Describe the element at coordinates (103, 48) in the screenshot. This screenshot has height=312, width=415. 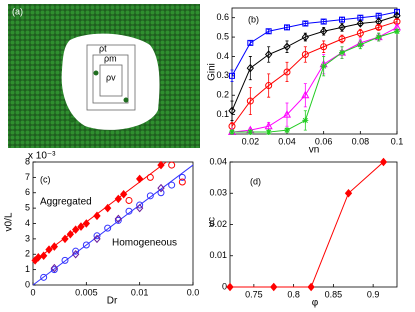
I see `annotation: ρt` at that location.